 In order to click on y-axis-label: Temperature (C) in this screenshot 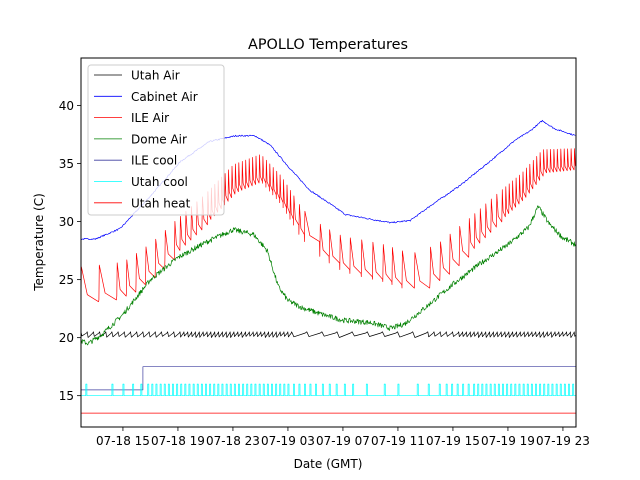, I will do `click(39, 242)`.